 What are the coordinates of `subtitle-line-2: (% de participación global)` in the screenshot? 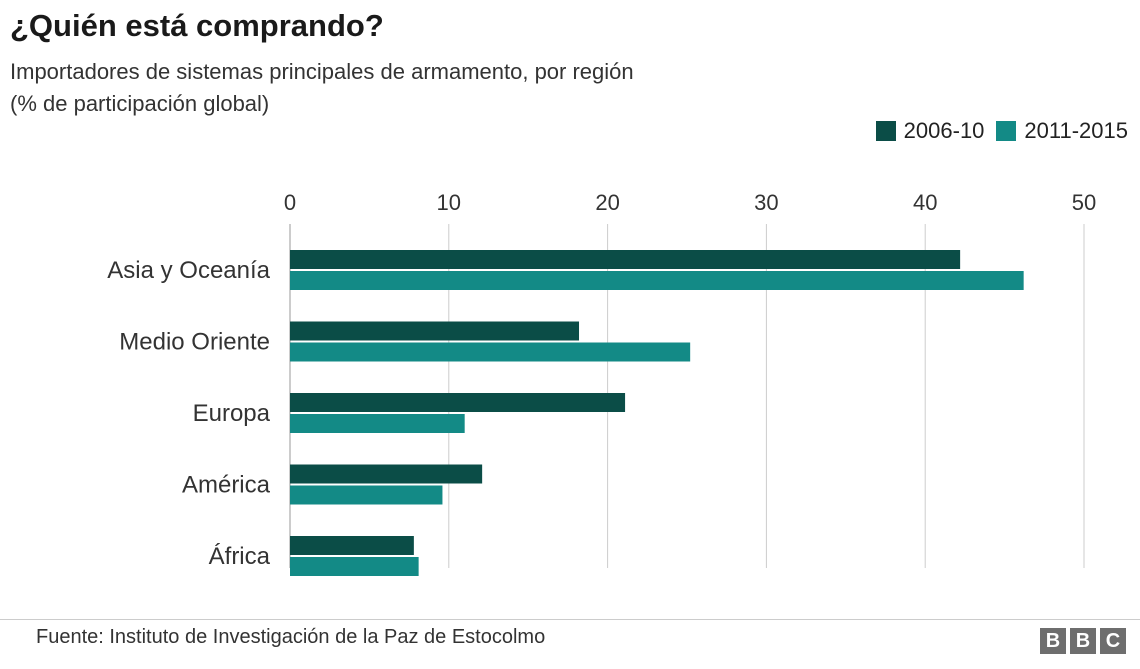 It's located at (140, 103).